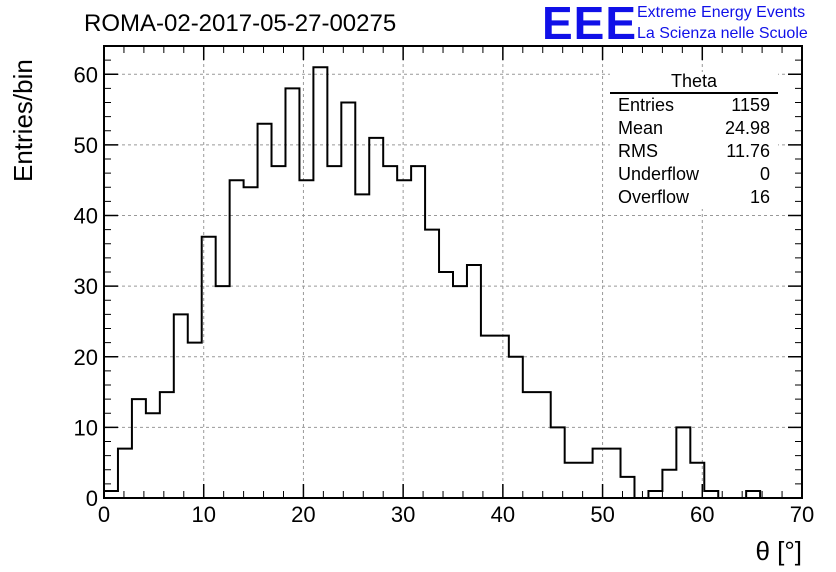 The image size is (836, 572). Describe the element at coordinates (86, 357) in the screenshot. I see `y-tick-label: 20` at that location.